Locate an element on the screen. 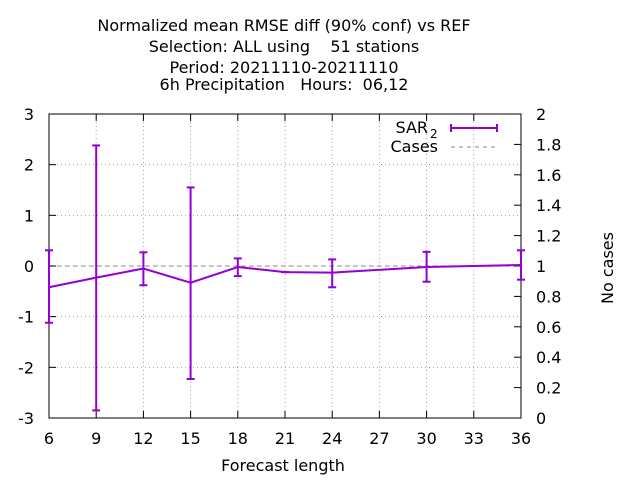 The width and height of the screenshot is (640, 480). y2-axis-label: No cases is located at coordinates (607, 268).